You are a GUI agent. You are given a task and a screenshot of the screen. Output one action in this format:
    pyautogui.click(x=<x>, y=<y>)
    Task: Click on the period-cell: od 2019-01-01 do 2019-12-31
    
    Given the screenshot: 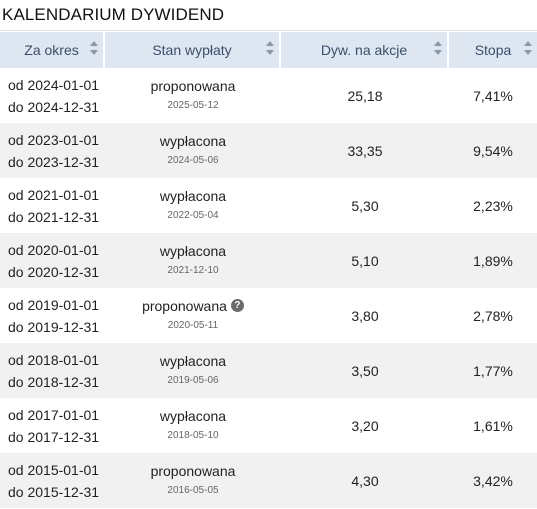 What is the action you would take?
    pyautogui.click(x=52, y=315)
    